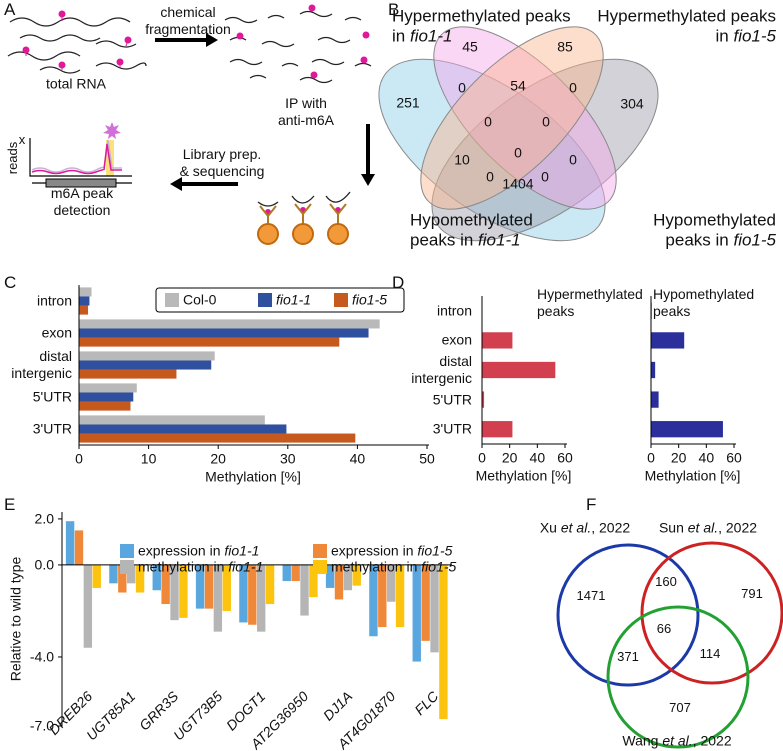 This screenshot has height=751, width=783. I want to click on legend-label: methylation in fio1-5, so click(394, 566).